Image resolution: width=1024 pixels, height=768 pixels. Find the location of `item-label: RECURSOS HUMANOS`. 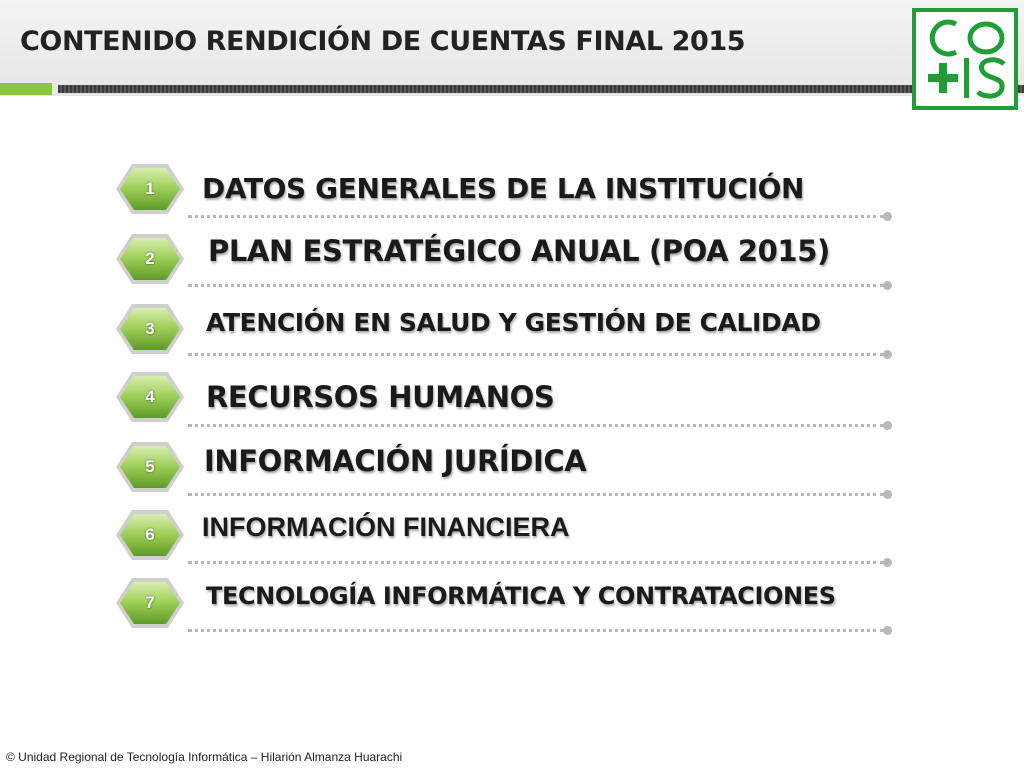

item-label: RECURSOS HUMANOS is located at coordinates (380, 397).